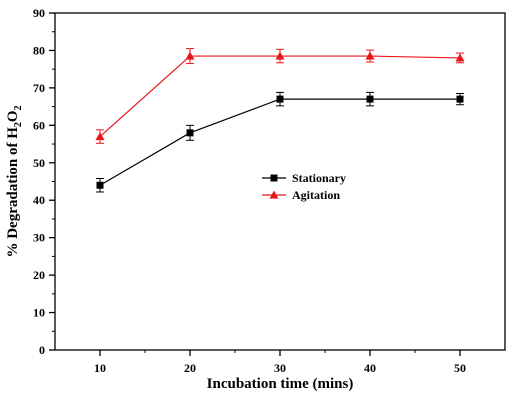 The width and height of the screenshot is (527, 402). Describe the element at coordinates (39, 88) in the screenshot. I see `y-tick-label: 70` at that location.